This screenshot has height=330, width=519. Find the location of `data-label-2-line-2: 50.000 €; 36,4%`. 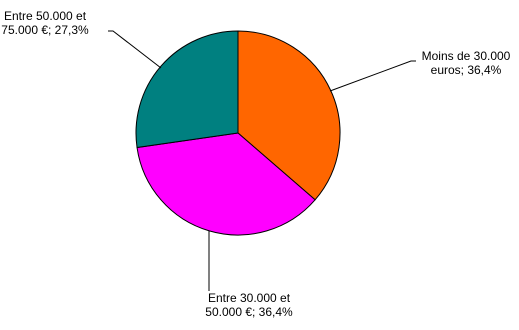

data-label-2-line-2: 50.000 €; 36,4% is located at coordinates (249, 312).